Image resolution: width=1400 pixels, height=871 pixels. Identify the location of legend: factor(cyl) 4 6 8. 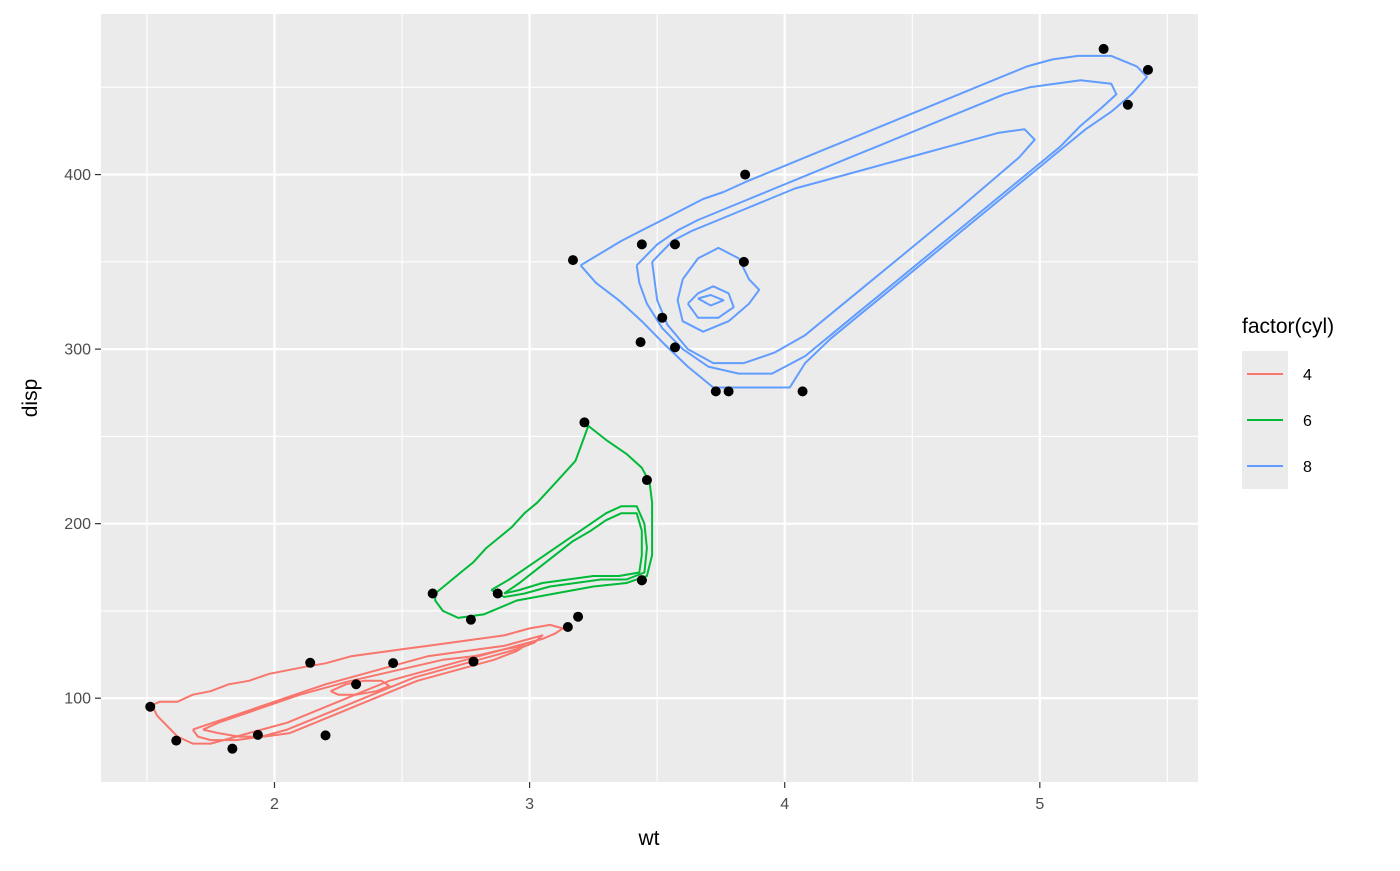
(1288, 402).